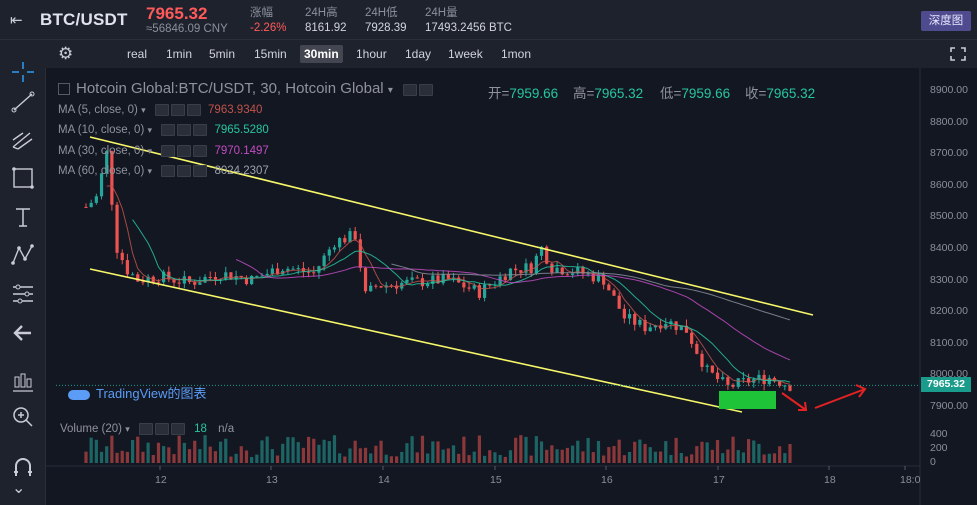  What do you see at coordinates (321, 13) in the screenshot?
I see `stat-label: 24H高` at bounding box center [321, 13].